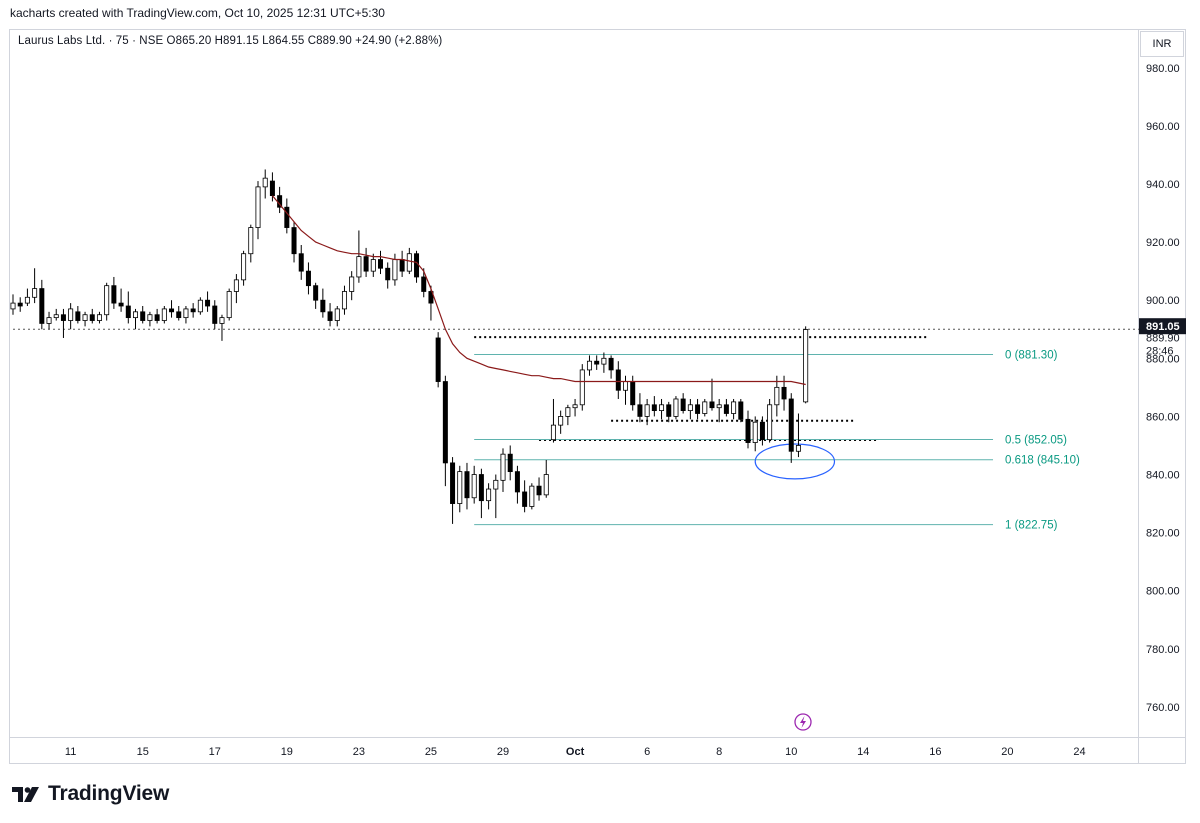 The image size is (1200, 823). I want to click on x-tick-label: Oct, so click(575, 752).